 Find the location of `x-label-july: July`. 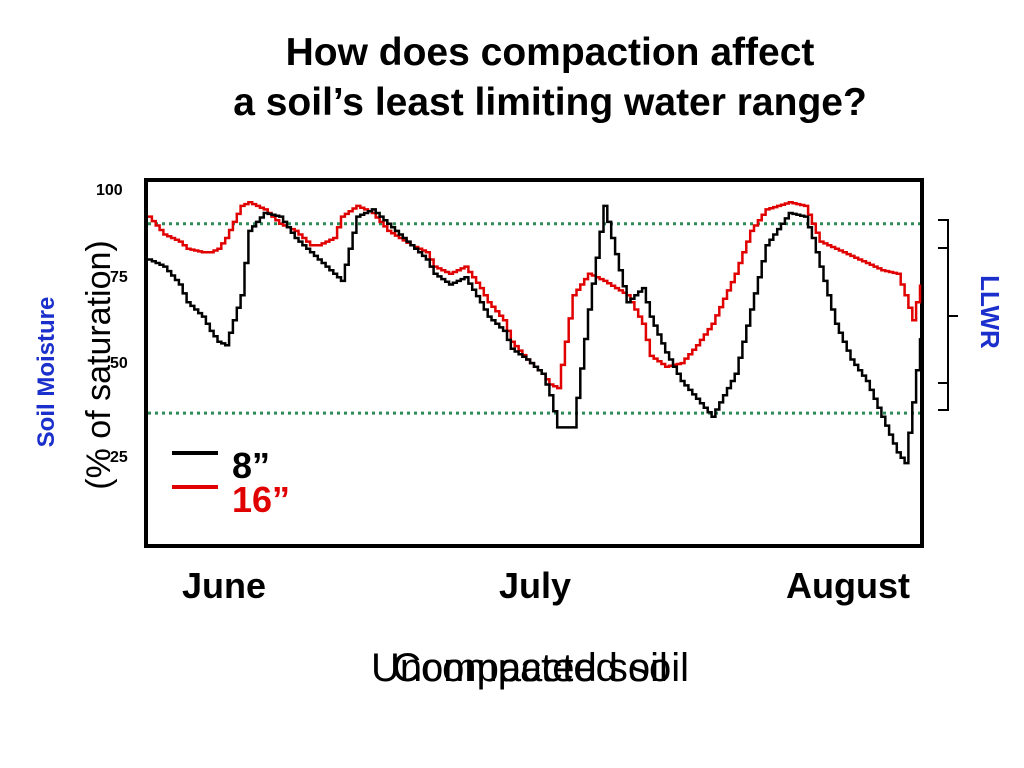

x-label-july: July is located at coordinates (535, 585).